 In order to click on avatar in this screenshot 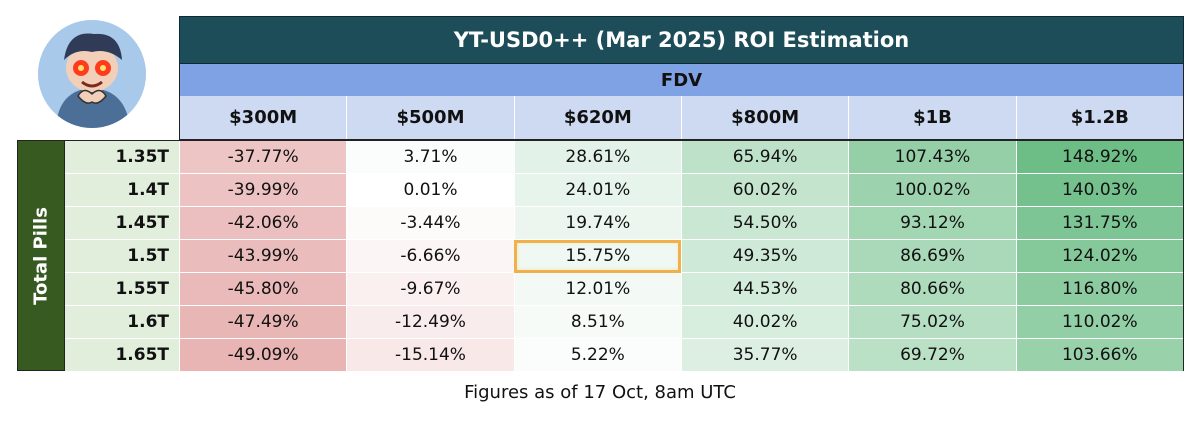, I will do `click(92, 74)`.